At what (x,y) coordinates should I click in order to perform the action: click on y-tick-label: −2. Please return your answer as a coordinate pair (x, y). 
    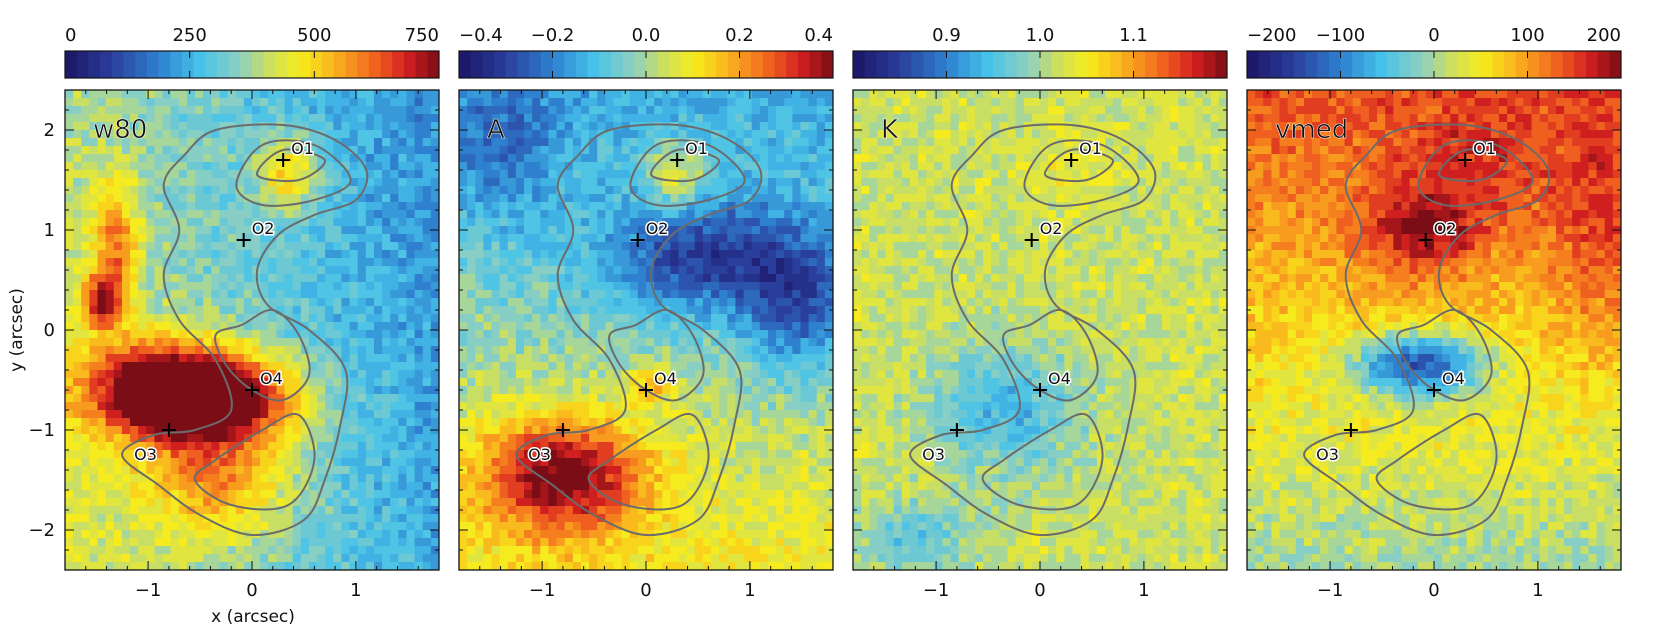
    Looking at the image, I should click on (41, 530).